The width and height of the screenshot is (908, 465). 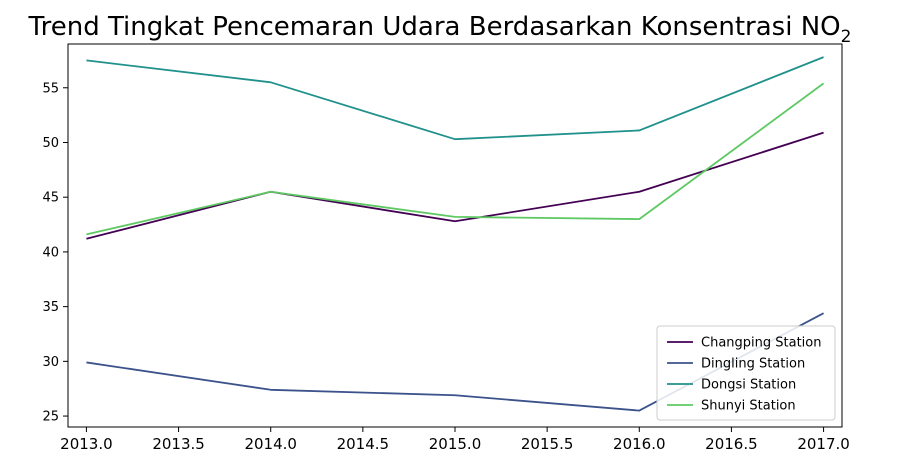 I want to click on legend-label: Dingling Station, so click(x=753, y=364).